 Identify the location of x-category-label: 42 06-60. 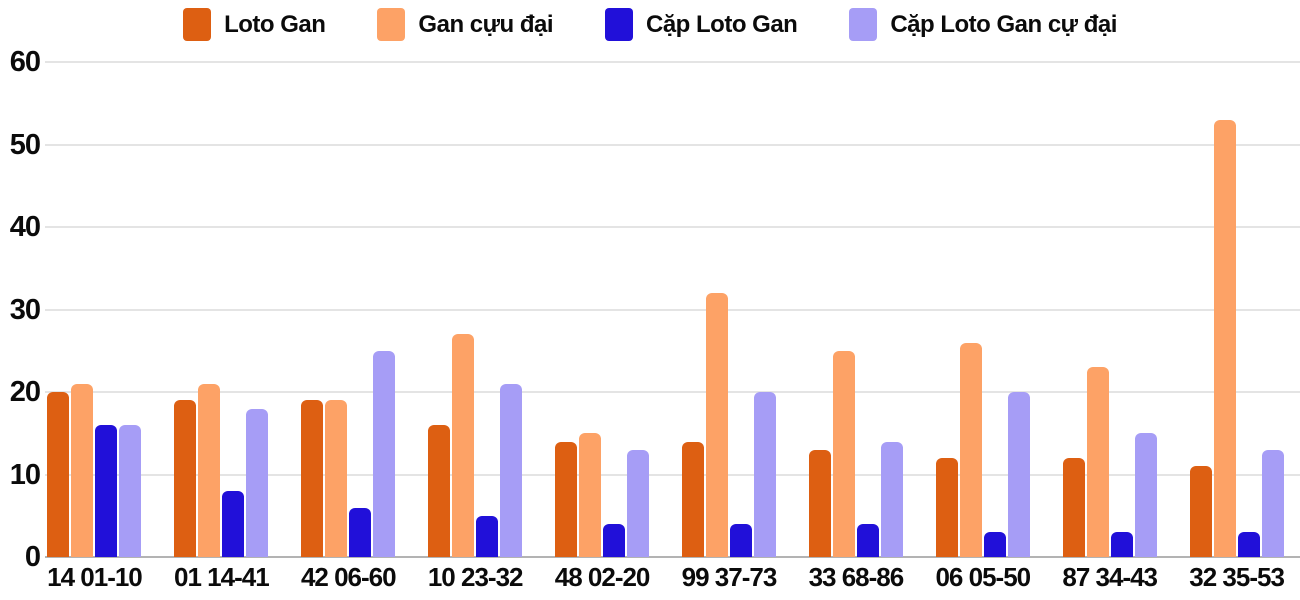
(348, 577).